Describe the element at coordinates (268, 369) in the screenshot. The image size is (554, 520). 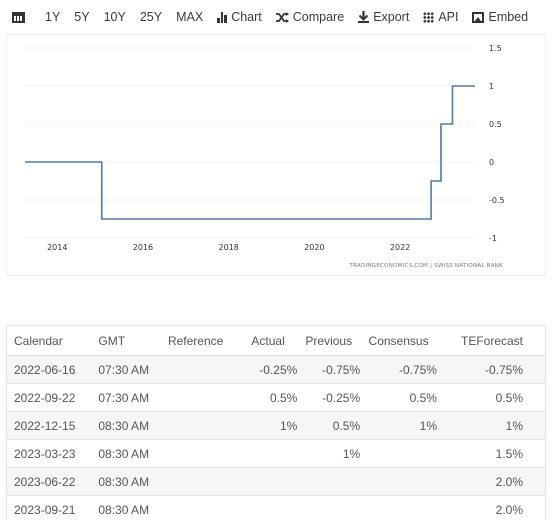
I see `cell-actual: -0.25%` at that location.